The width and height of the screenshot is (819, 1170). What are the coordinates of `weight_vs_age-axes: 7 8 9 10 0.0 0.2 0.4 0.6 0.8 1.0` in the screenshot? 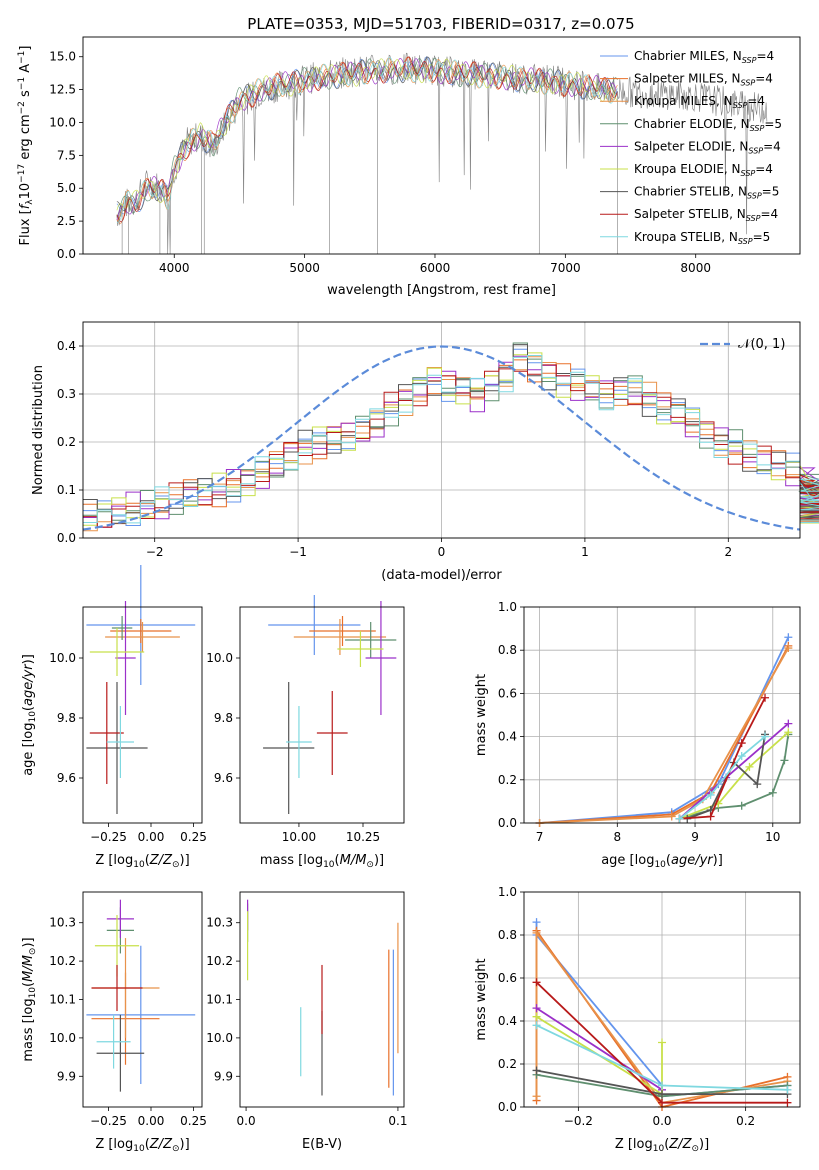 It's located at (649, 722).